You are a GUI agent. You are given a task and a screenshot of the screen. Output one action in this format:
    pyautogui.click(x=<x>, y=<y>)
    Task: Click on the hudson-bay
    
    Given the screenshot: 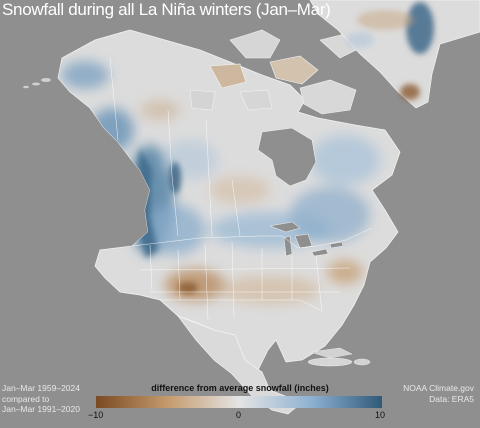 What is the action you would take?
    pyautogui.click(x=287, y=157)
    